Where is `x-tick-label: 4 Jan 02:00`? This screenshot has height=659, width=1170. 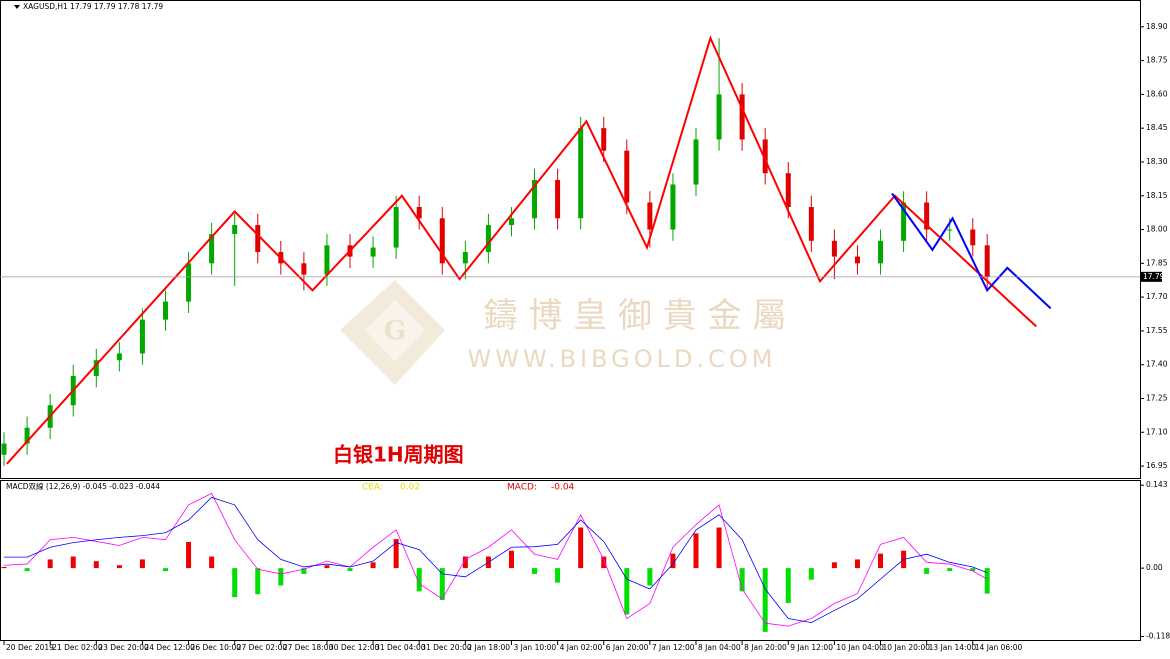
x-tick-label: 4 Jan 02:00 is located at coordinates (581, 647).